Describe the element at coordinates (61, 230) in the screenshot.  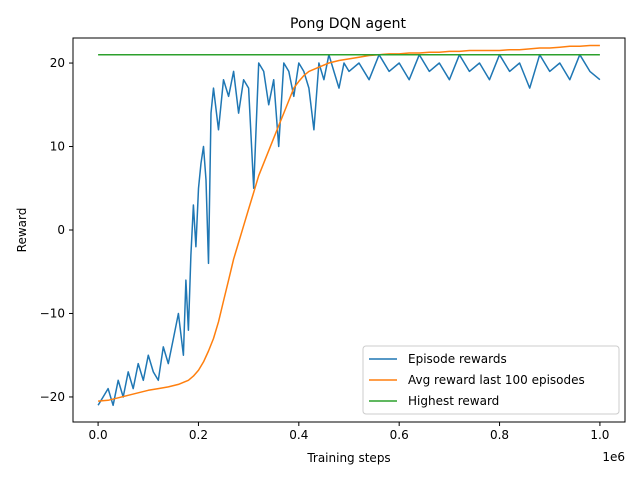
I see `y-tick-label: 0` at that location.